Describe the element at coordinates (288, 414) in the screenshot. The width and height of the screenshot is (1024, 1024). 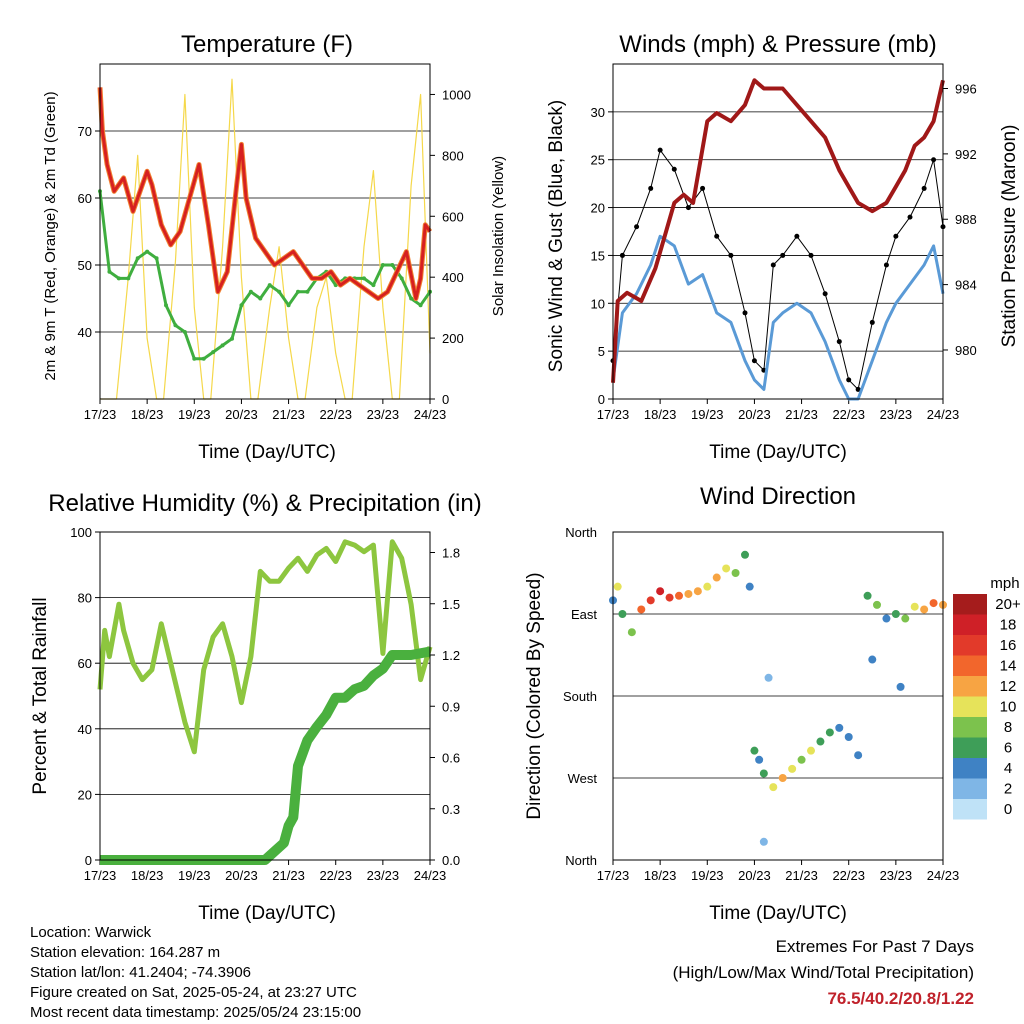
I see `x-tick-label: 21/23` at that location.